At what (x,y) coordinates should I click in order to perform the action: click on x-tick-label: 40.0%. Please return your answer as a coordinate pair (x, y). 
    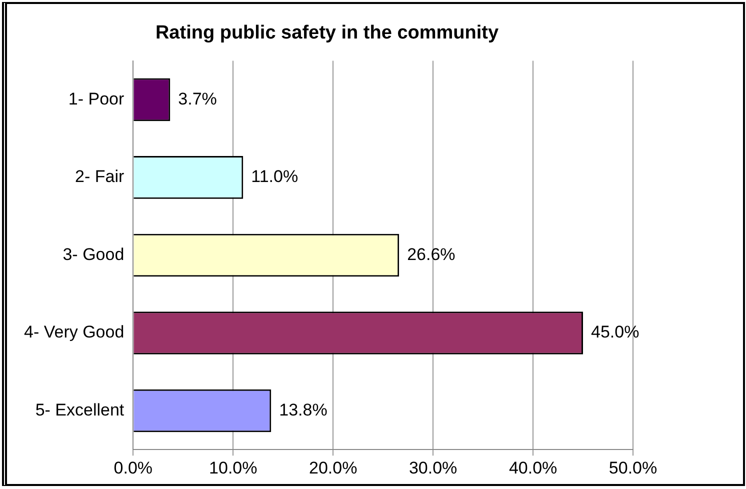
    Looking at the image, I should click on (533, 468).